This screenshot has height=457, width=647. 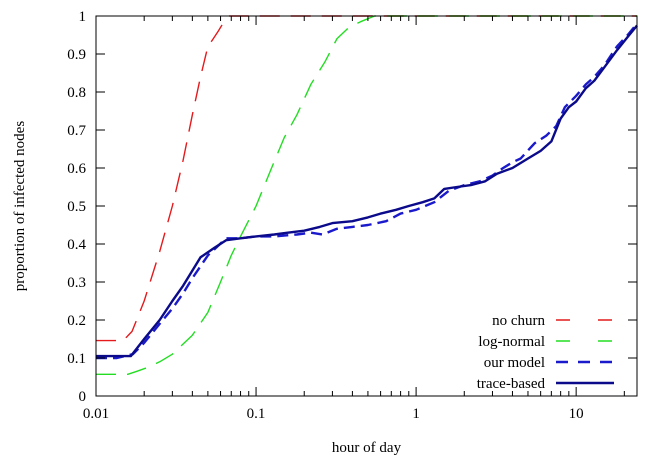 What do you see at coordinates (76, 321) in the screenshot?
I see `y-tick-label: 0.2` at bounding box center [76, 321].